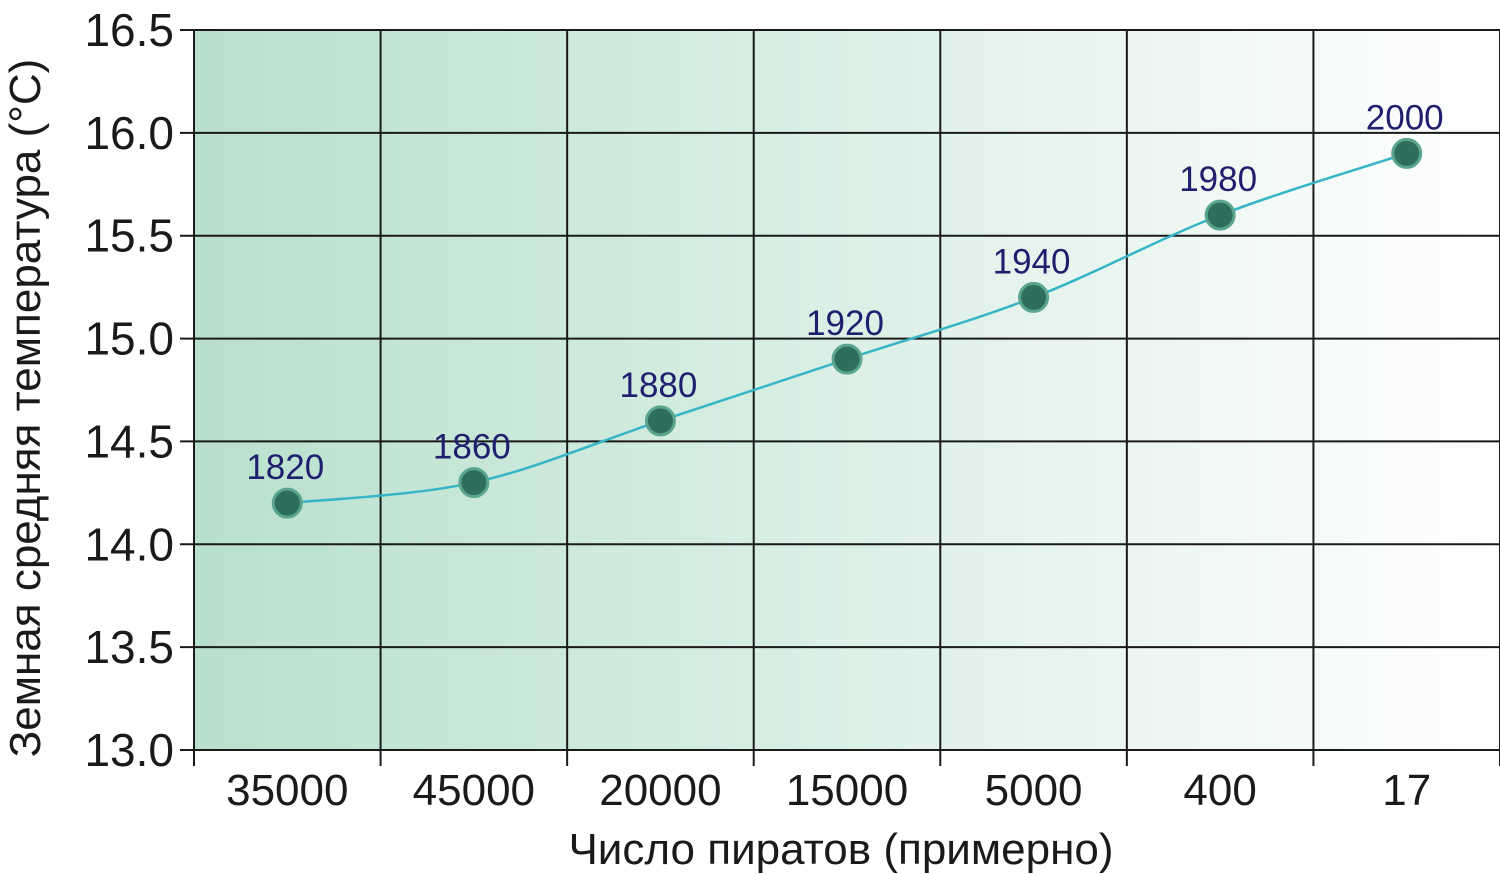  Describe the element at coordinates (474, 790) in the screenshot. I see `x-tick-label: 45000` at that location.